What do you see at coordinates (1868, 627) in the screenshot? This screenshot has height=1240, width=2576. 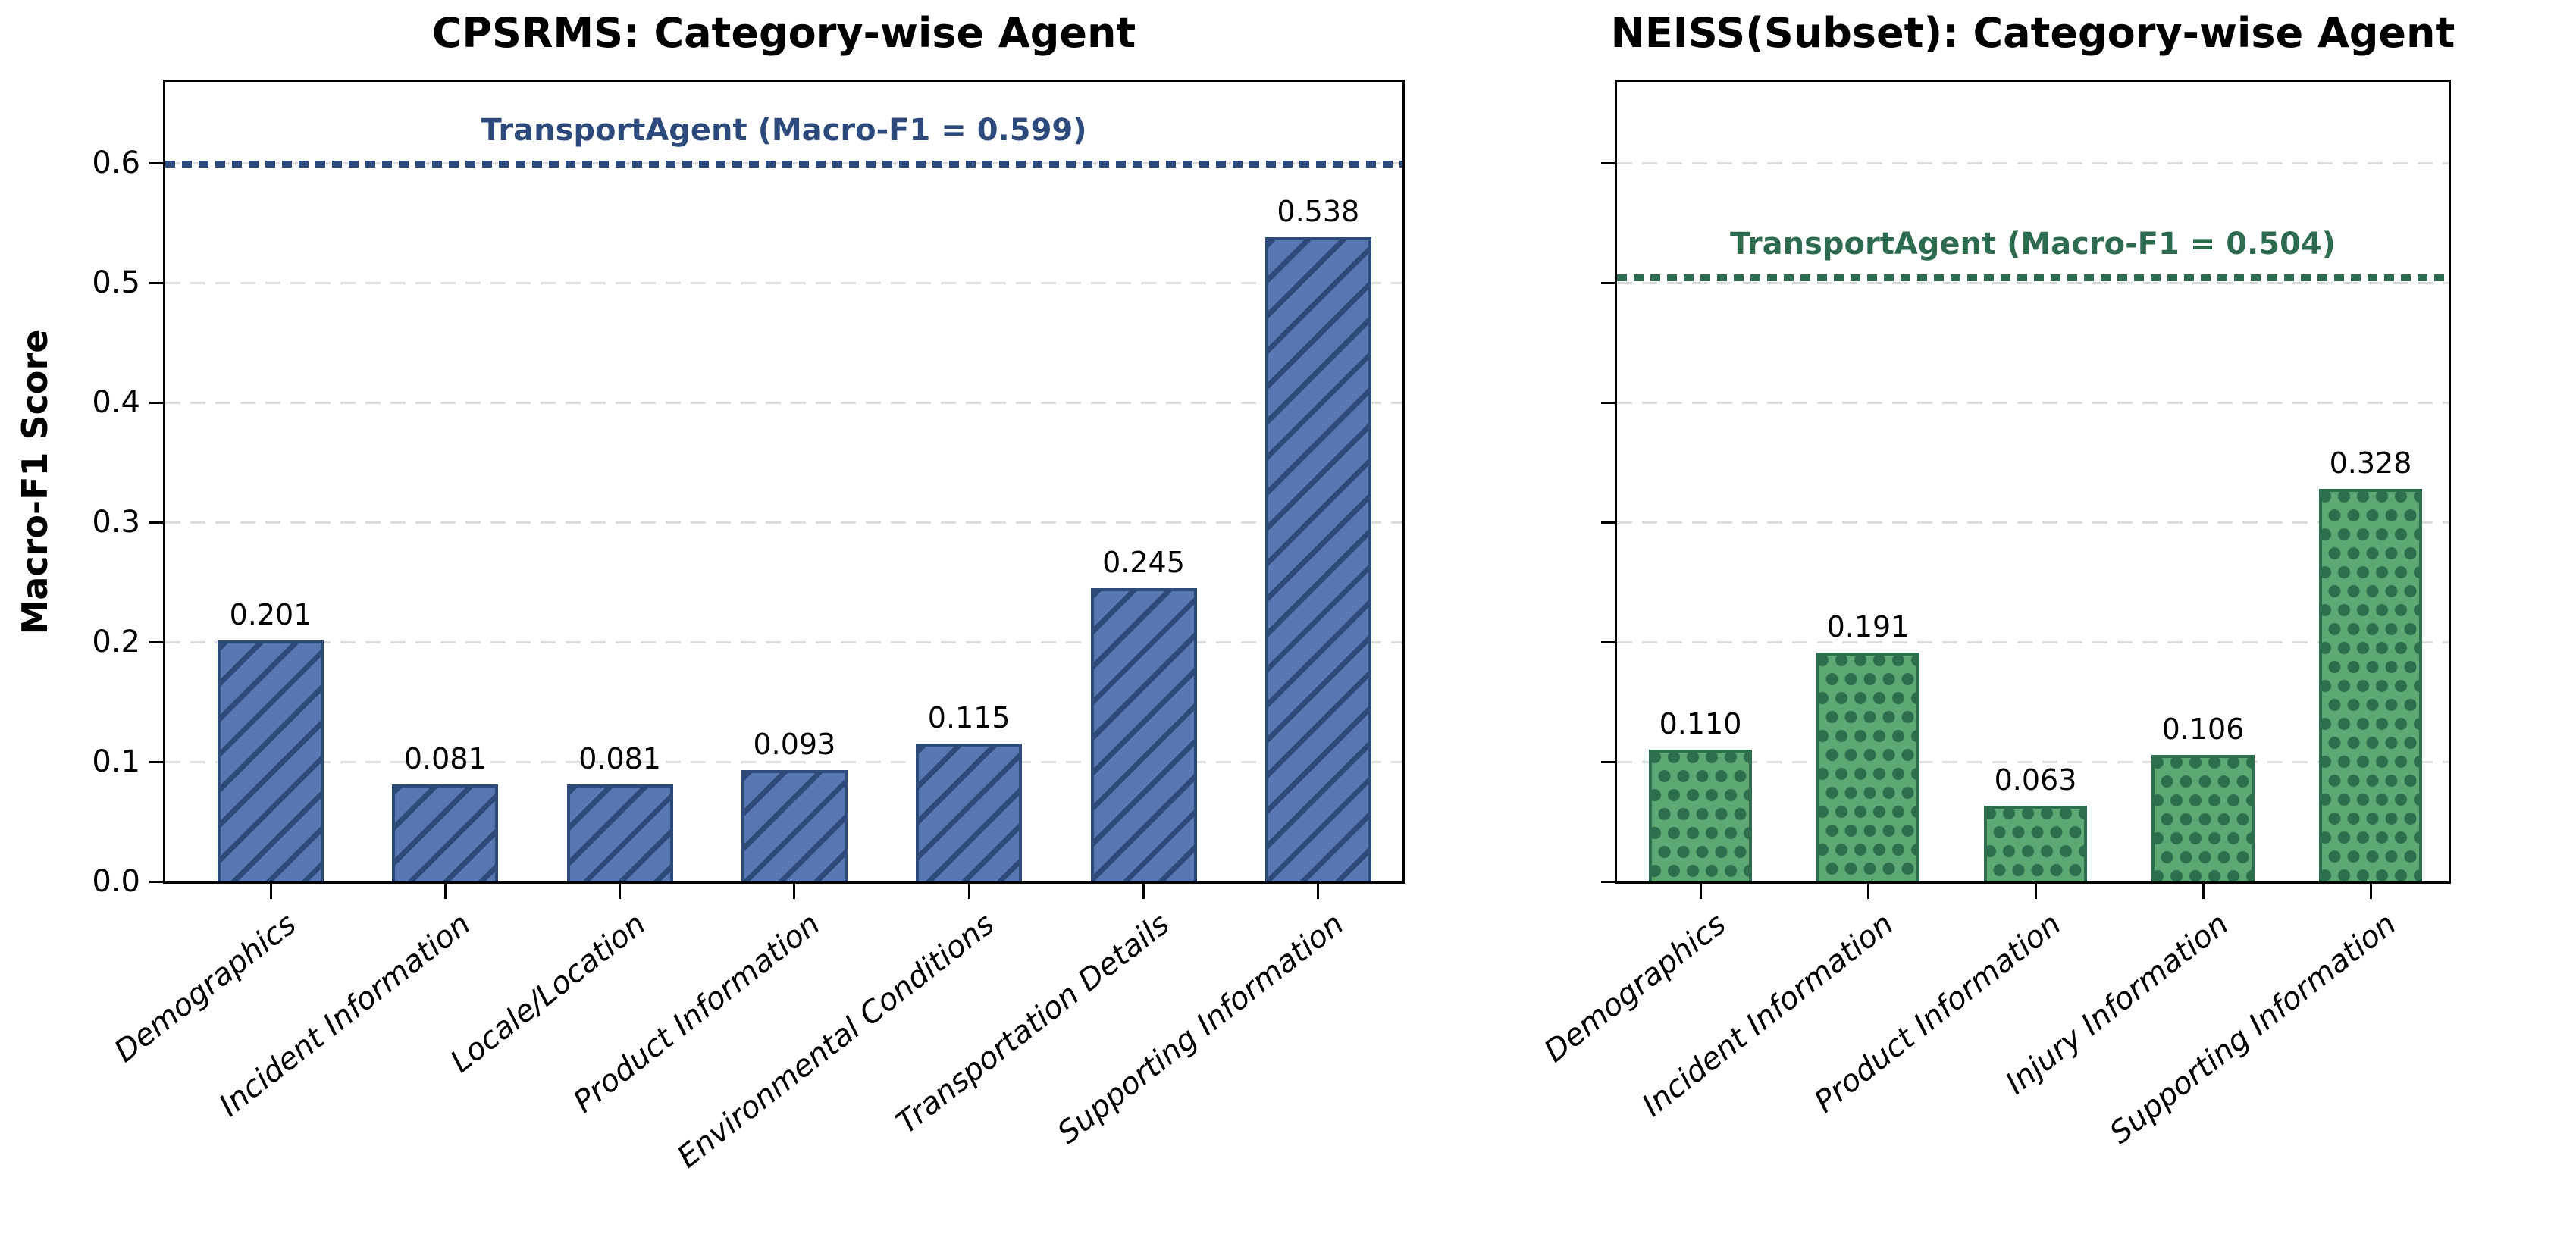 I see `bar-value-label: 0.191` at bounding box center [1868, 627].